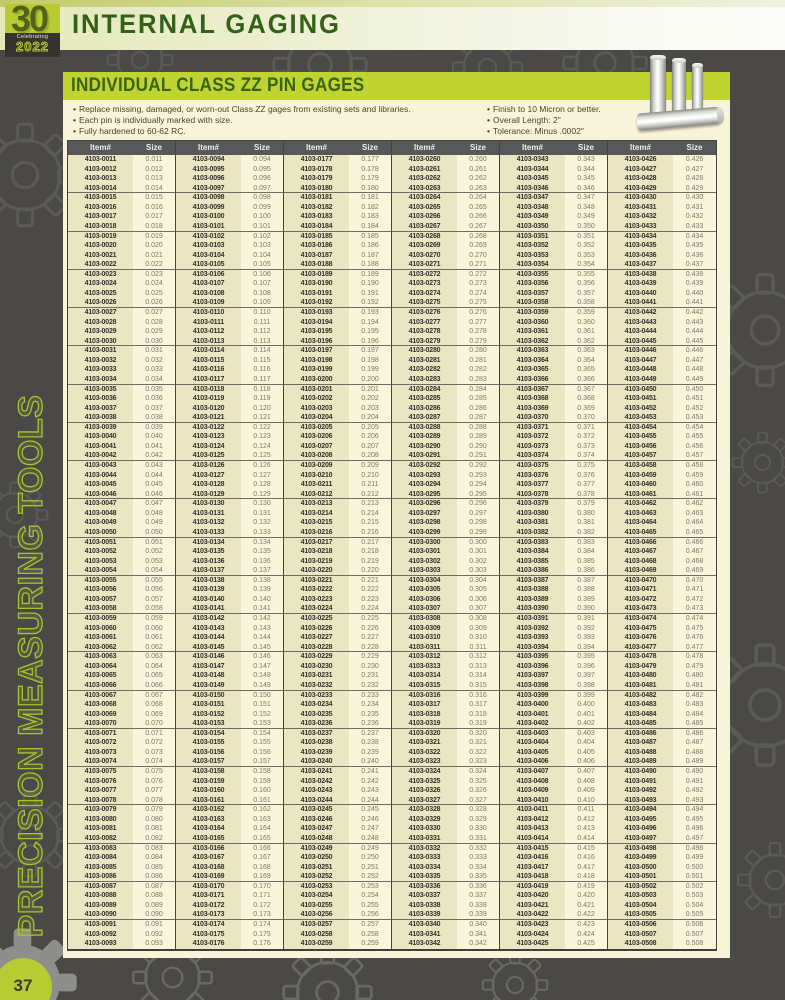 This screenshot has height=1000, width=785. What do you see at coordinates (100, 781) in the screenshot?
I see `item-cell: 4103-0076` at bounding box center [100, 781].